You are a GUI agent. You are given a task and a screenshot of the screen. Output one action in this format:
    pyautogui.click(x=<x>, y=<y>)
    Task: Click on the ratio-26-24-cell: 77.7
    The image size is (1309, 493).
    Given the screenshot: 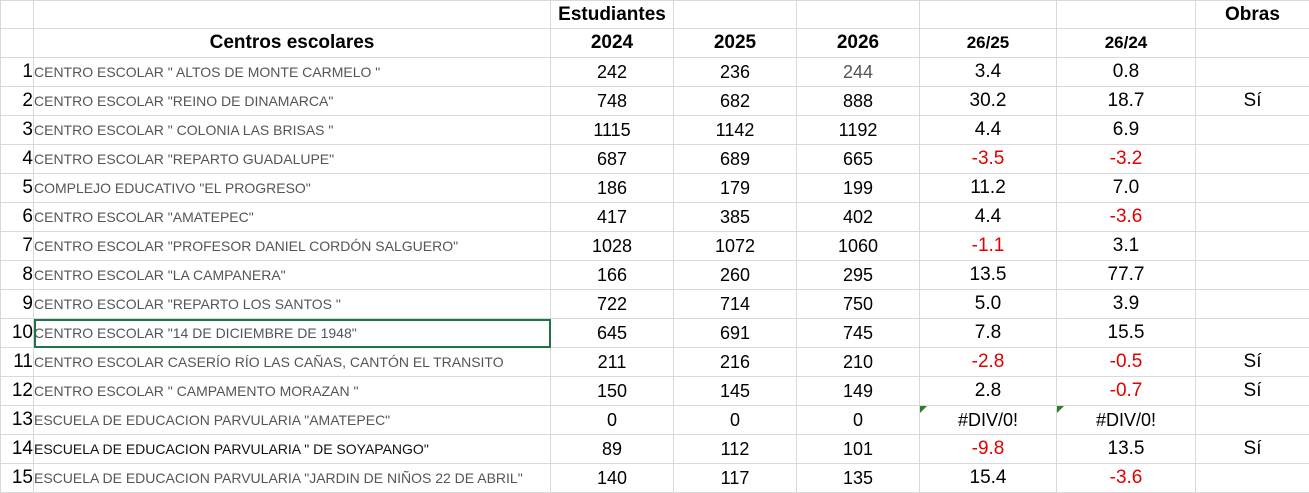 What is the action you would take?
    pyautogui.click(x=1126, y=275)
    